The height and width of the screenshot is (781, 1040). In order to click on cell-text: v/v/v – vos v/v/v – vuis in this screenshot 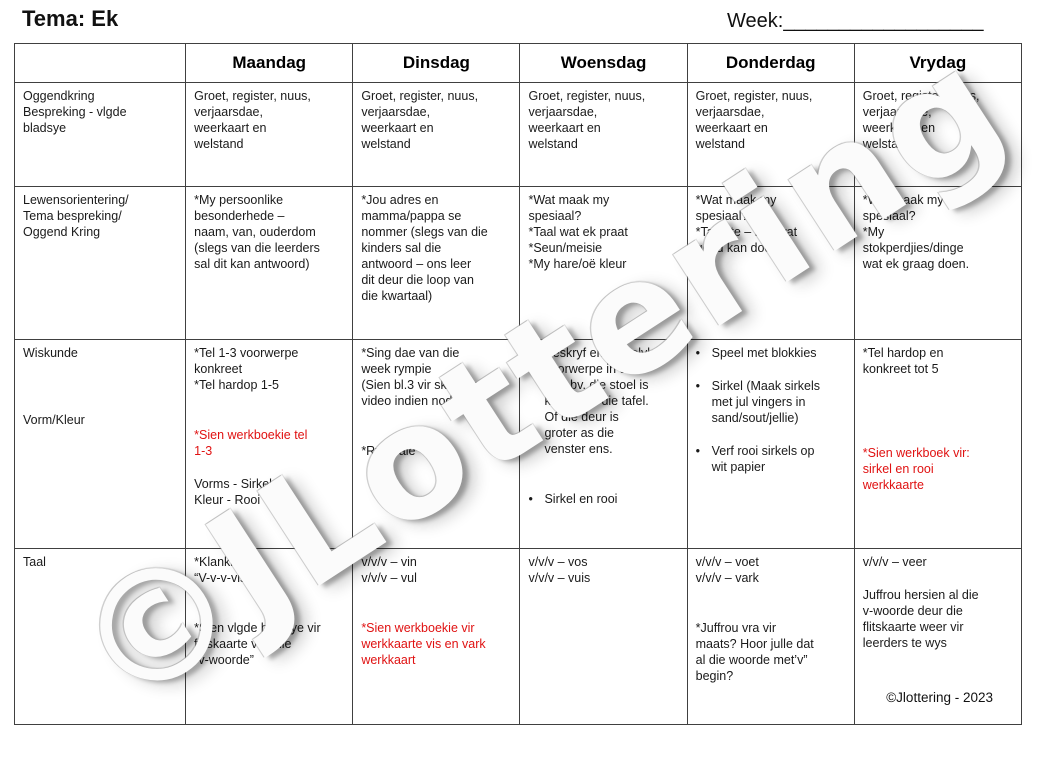, I will do `click(559, 570)`.